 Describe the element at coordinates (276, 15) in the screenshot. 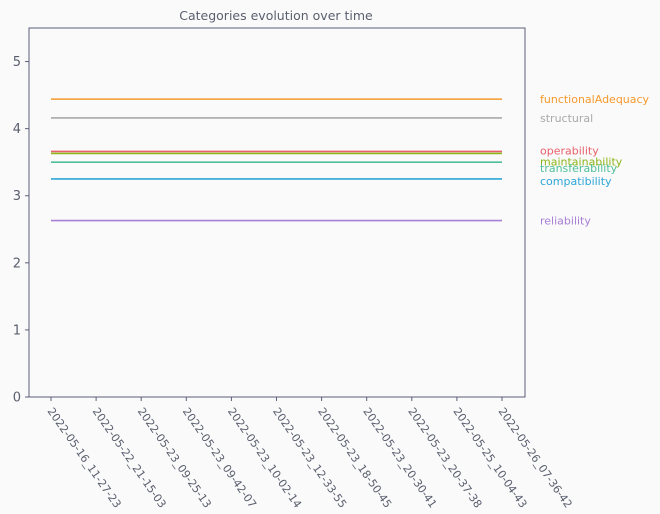

I see `chart-title: Categories evolution over time` at that location.